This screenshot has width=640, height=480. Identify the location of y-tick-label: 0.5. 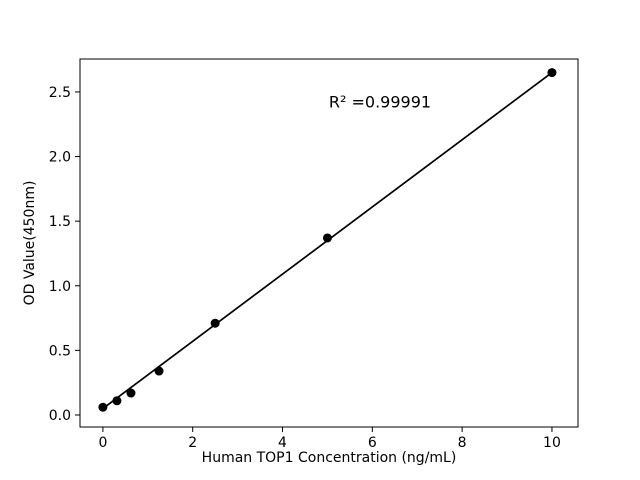
(60, 351).